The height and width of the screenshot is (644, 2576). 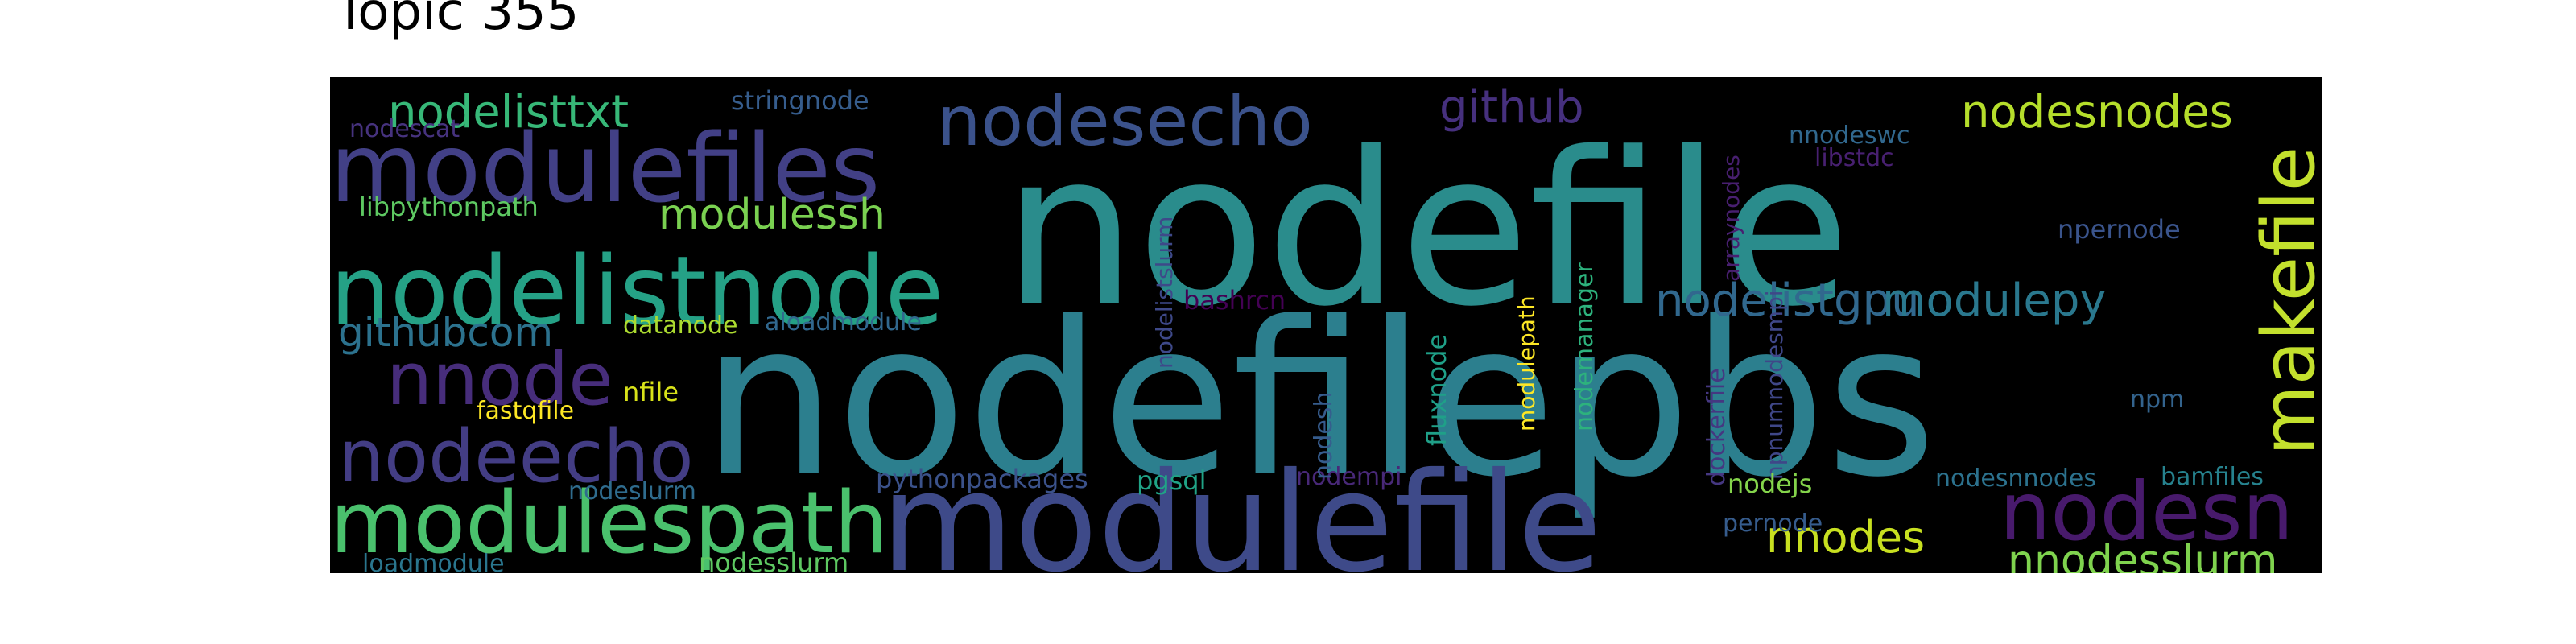 I want to click on word-libpythonpath: libpythonpath, so click(x=449, y=207).